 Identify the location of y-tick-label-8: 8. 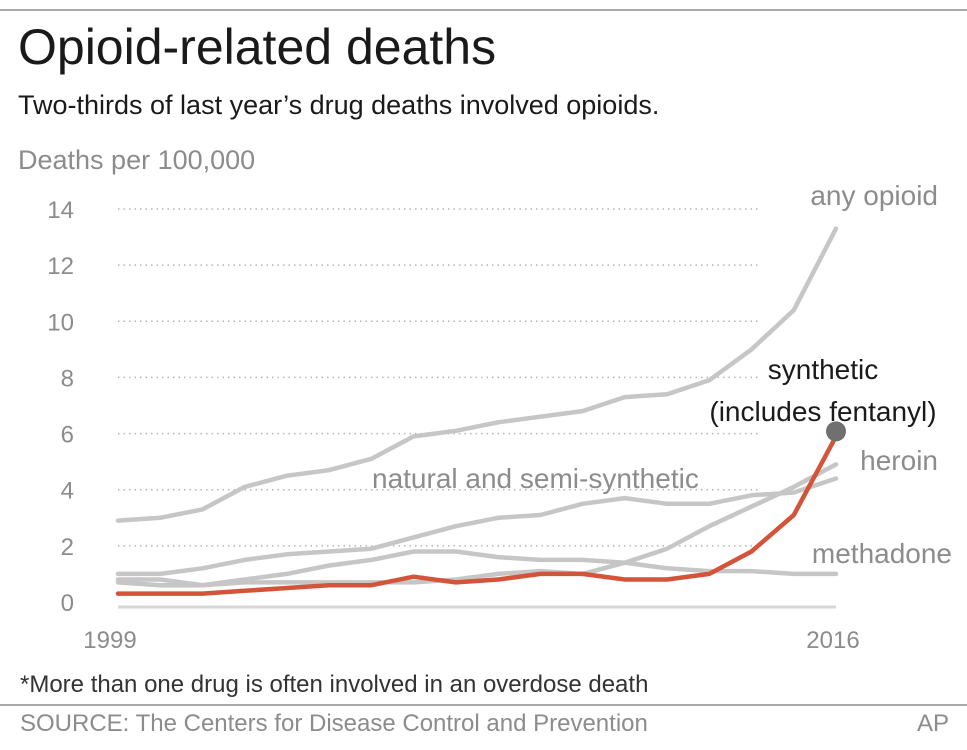
(67, 378).